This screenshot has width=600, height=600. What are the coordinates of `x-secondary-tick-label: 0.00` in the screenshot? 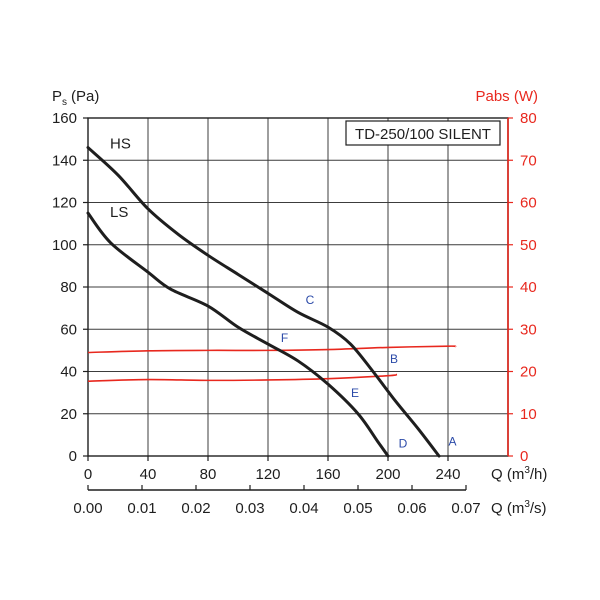 It's located at (87, 508).